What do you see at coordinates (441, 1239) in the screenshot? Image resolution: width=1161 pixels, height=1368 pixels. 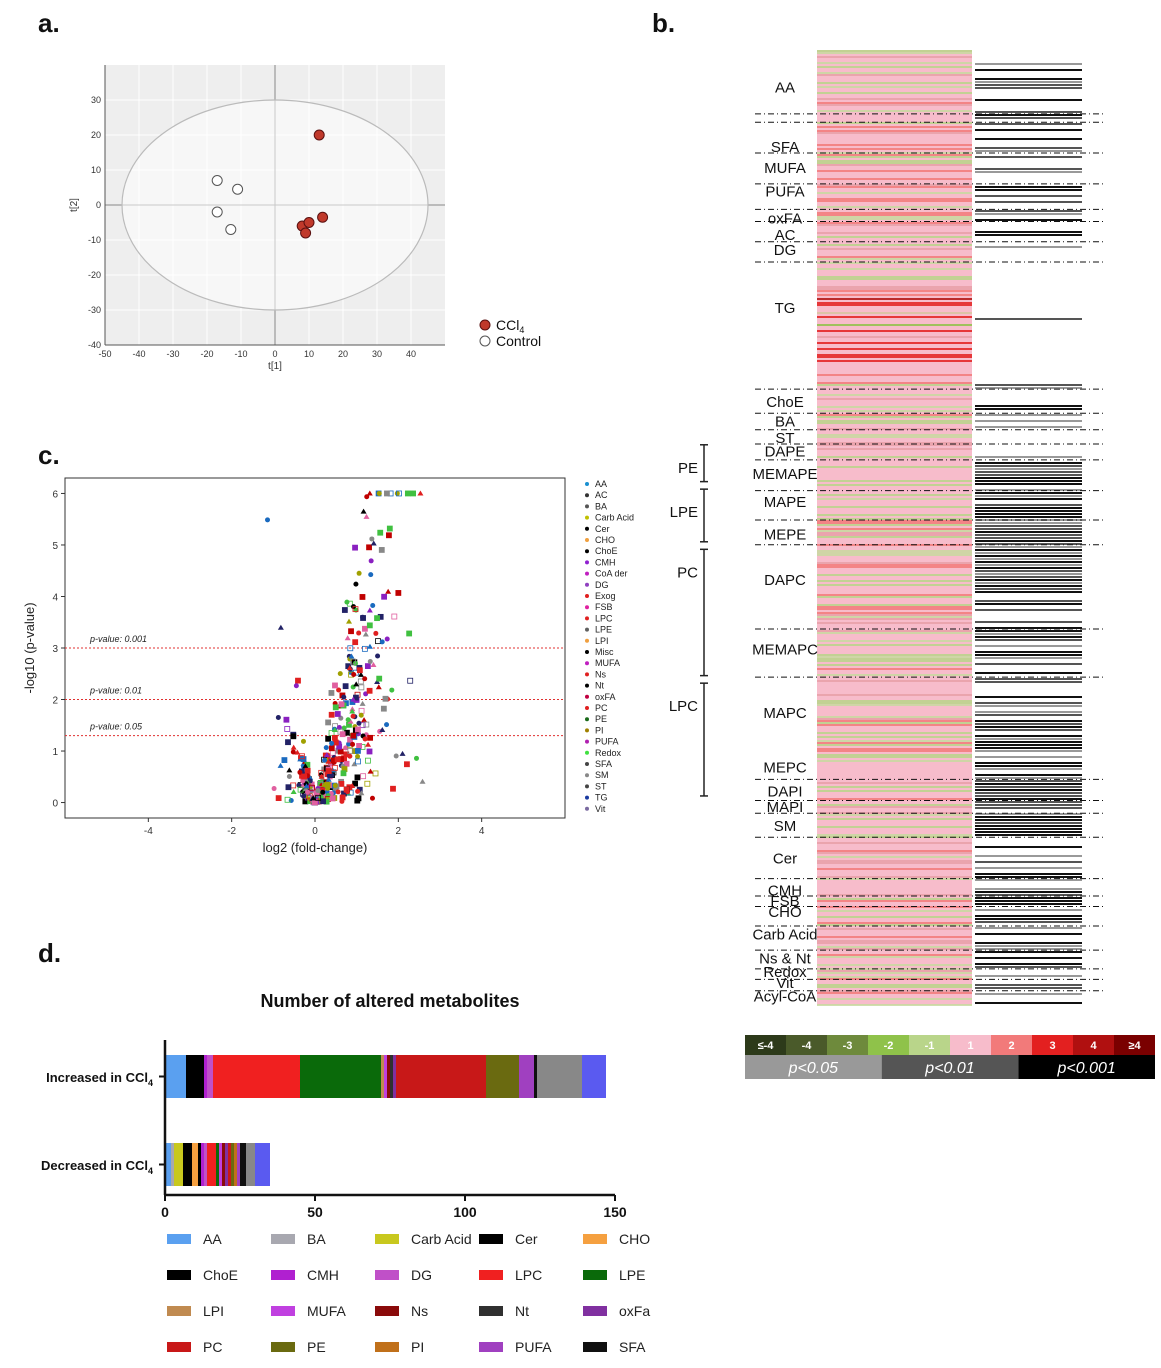 I see `legend-label: Carb Acid` at bounding box center [441, 1239].